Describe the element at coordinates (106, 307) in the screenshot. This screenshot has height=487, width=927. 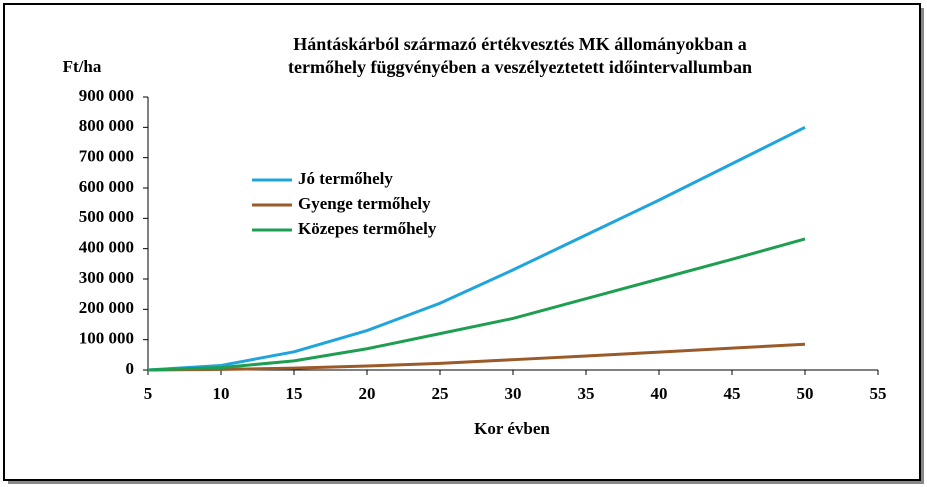
I see `y-tick-label: 200 000` at that location.